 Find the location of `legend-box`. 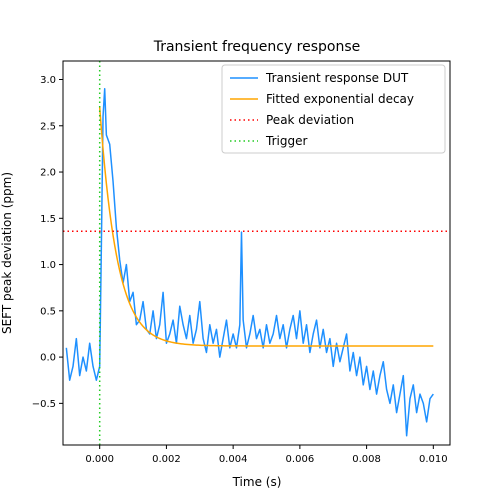

legend-box is located at coordinates (333, 109).